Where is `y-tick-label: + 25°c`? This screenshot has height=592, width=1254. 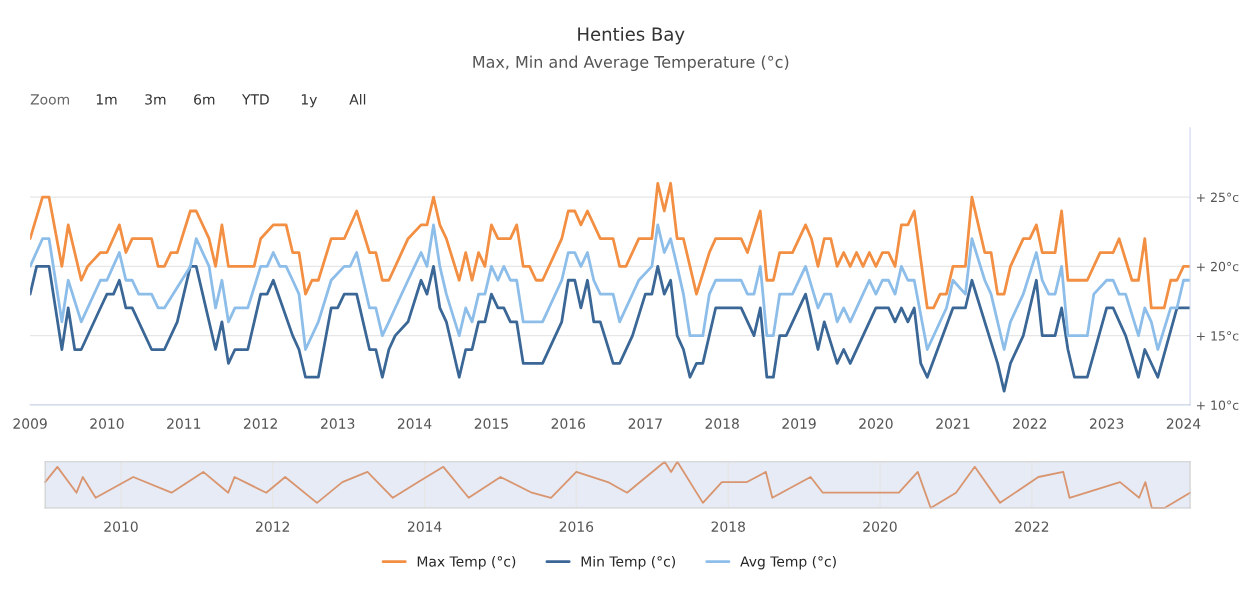
y-tick-label: + 25°c is located at coordinates (1217, 197).